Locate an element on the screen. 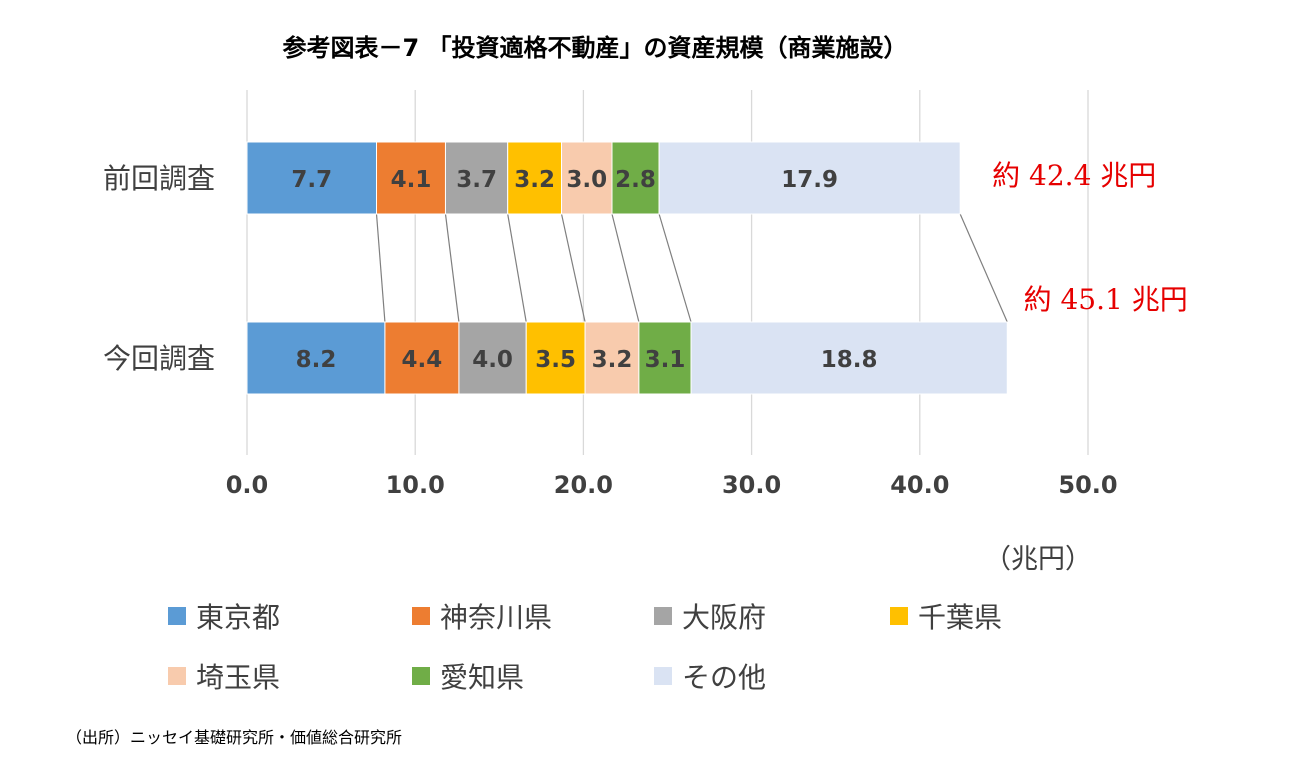 This screenshot has width=1304, height=778. legend-item: 大阪府 is located at coordinates (710, 616).